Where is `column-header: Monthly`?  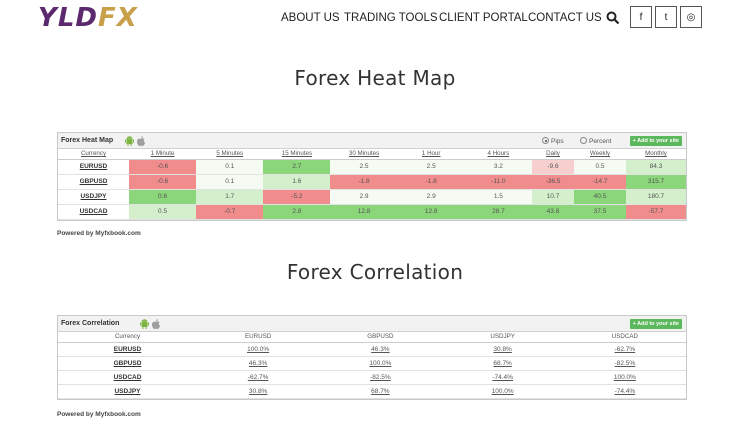
column-header: Monthly is located at coordinates (656, 154).